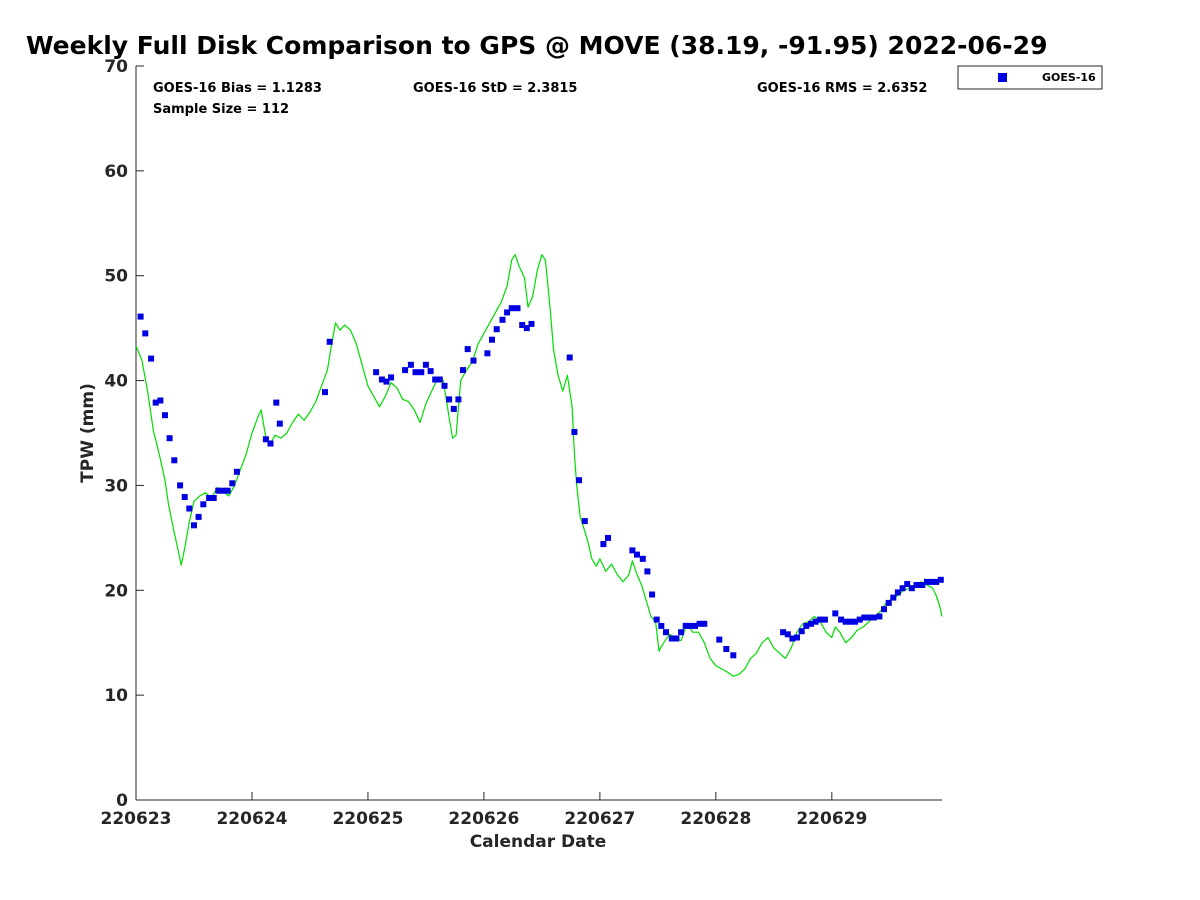 This screenshot has height=900, width=1200. I want to click on y-tick-label: 30, so click(116, 486).